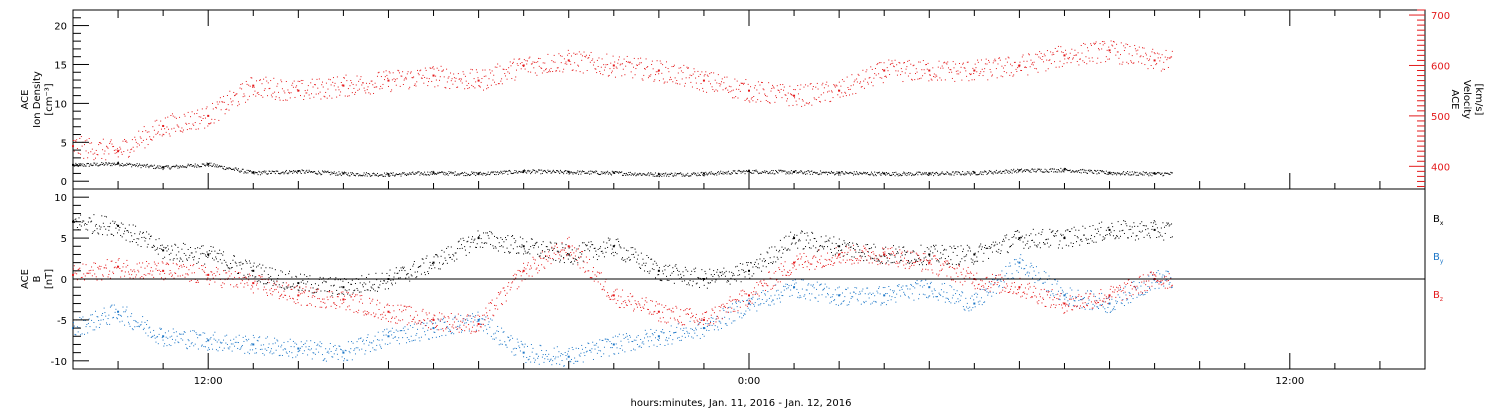  Describe the element at coordinates (25, 100) in the screenshot. I see `top-left-axis-label: ACE` at that location.